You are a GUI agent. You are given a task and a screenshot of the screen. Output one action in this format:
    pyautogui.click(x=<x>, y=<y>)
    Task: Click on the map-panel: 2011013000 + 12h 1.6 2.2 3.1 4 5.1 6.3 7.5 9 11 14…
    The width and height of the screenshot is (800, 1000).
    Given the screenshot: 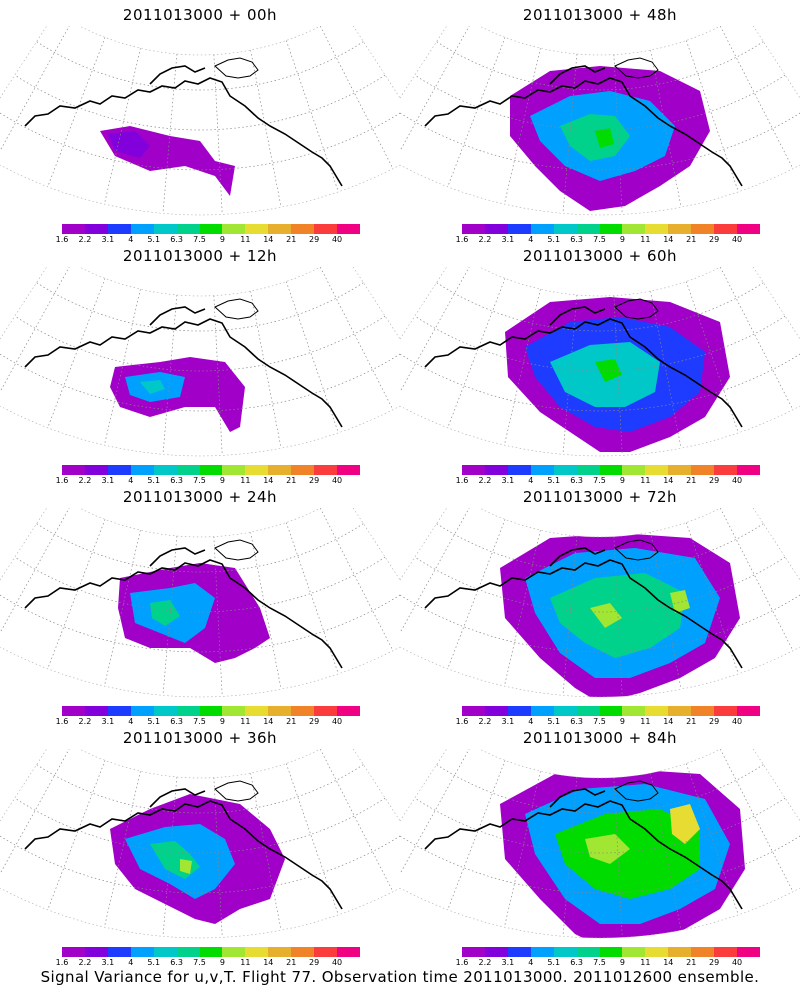 What is the action you would take?
    pyautogui.click(x=200, y=366)
    